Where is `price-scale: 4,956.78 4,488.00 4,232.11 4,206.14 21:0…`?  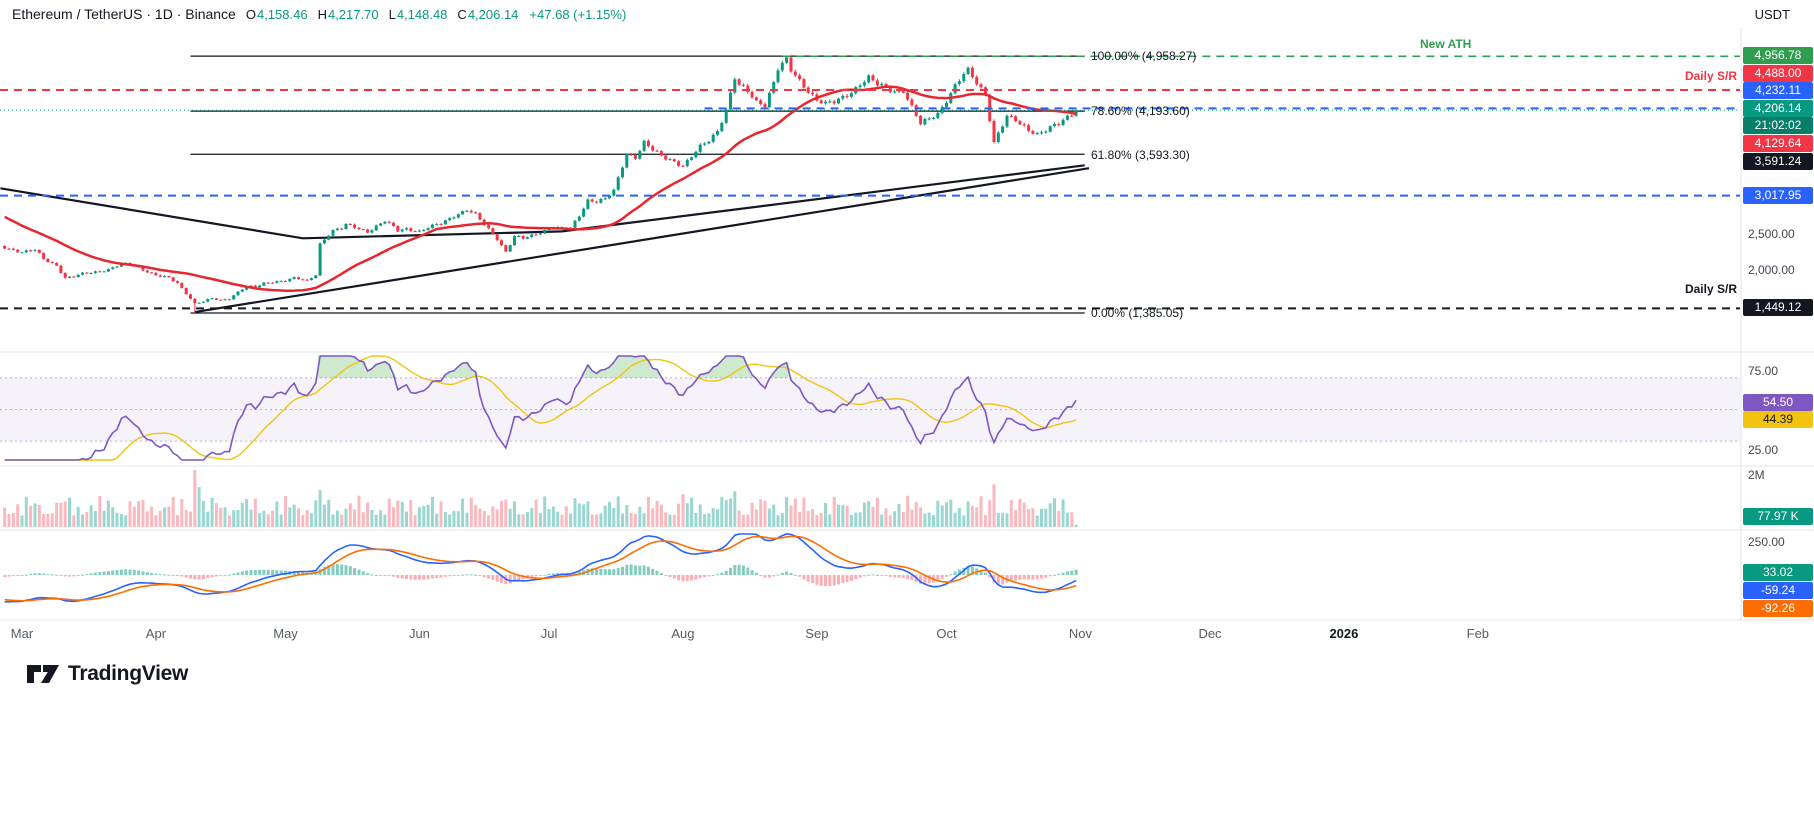
price-scale: 4,956.78 4,488.00 4,232.11 4,206.14 21:0… is located at coordinates (1778, 324).